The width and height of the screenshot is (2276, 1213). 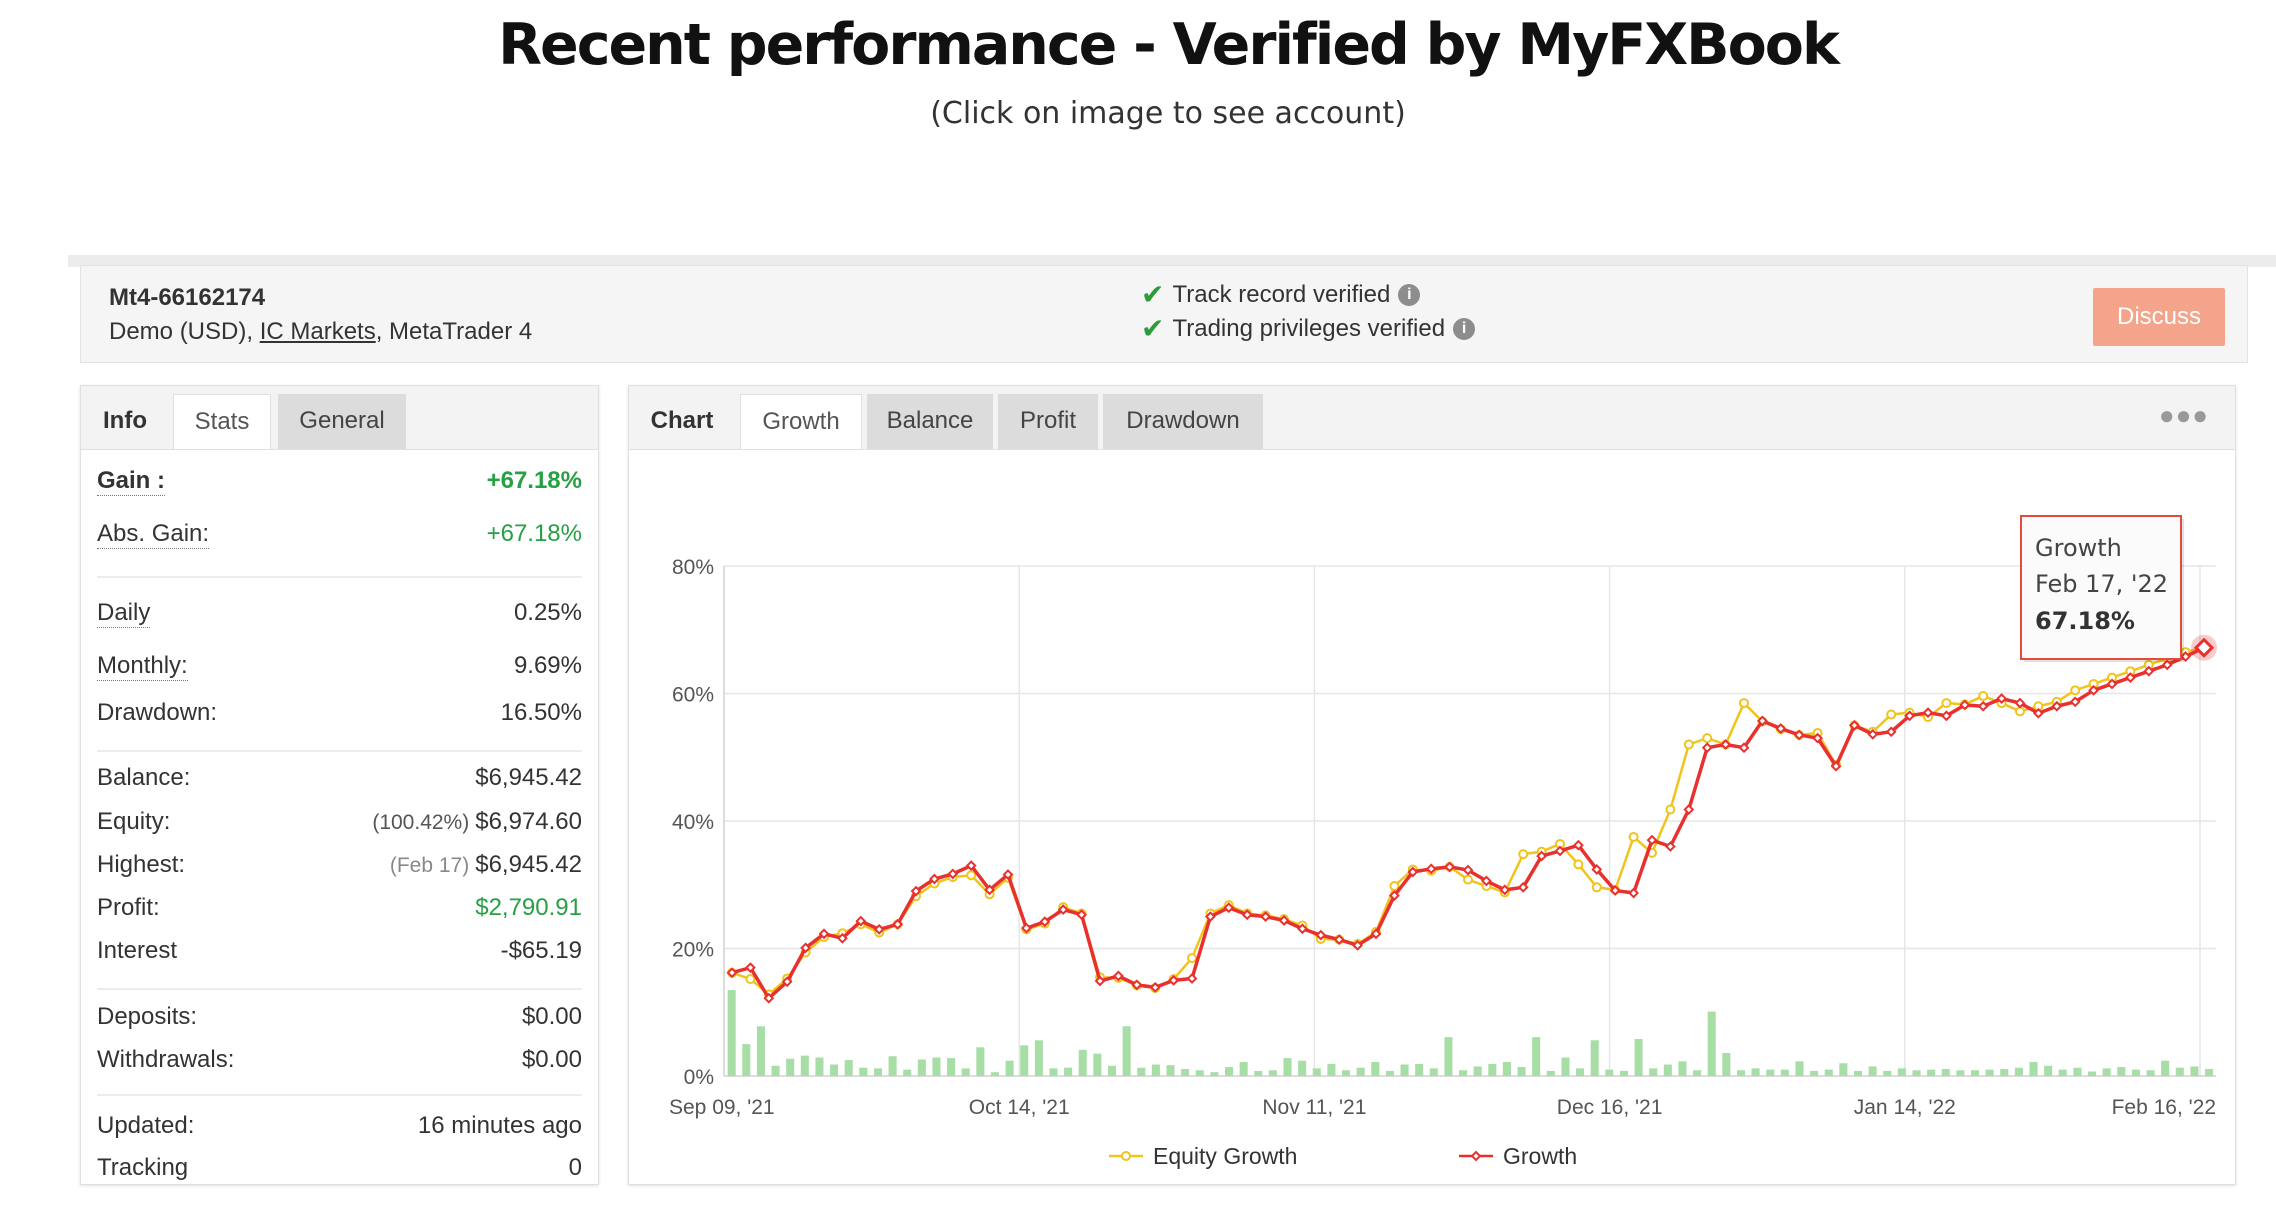 I want to click on tab-info: Info, so click(x=125, y=420).